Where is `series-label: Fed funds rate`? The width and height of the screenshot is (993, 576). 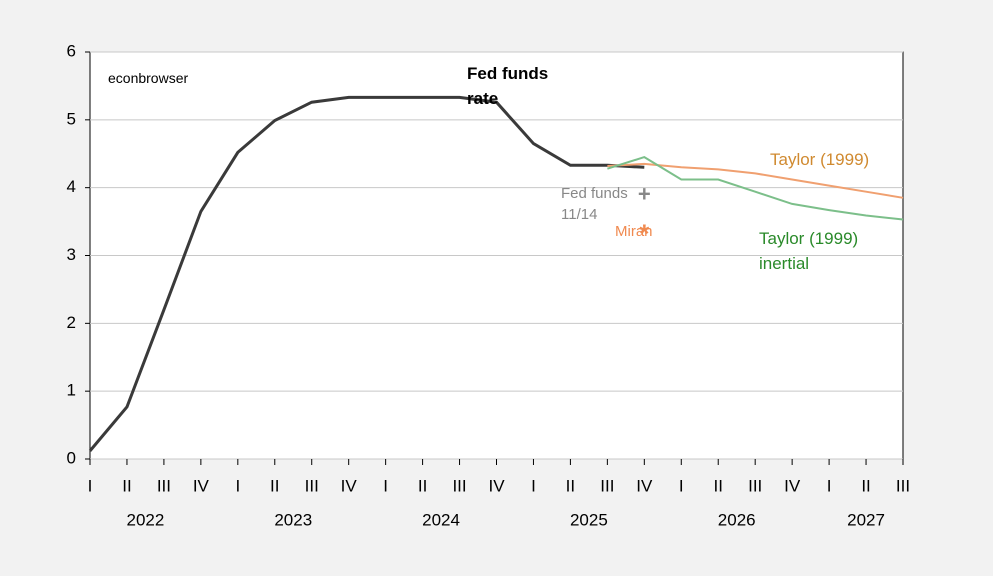 series-label: Fed funds rate is located at coordinates (508, 86).